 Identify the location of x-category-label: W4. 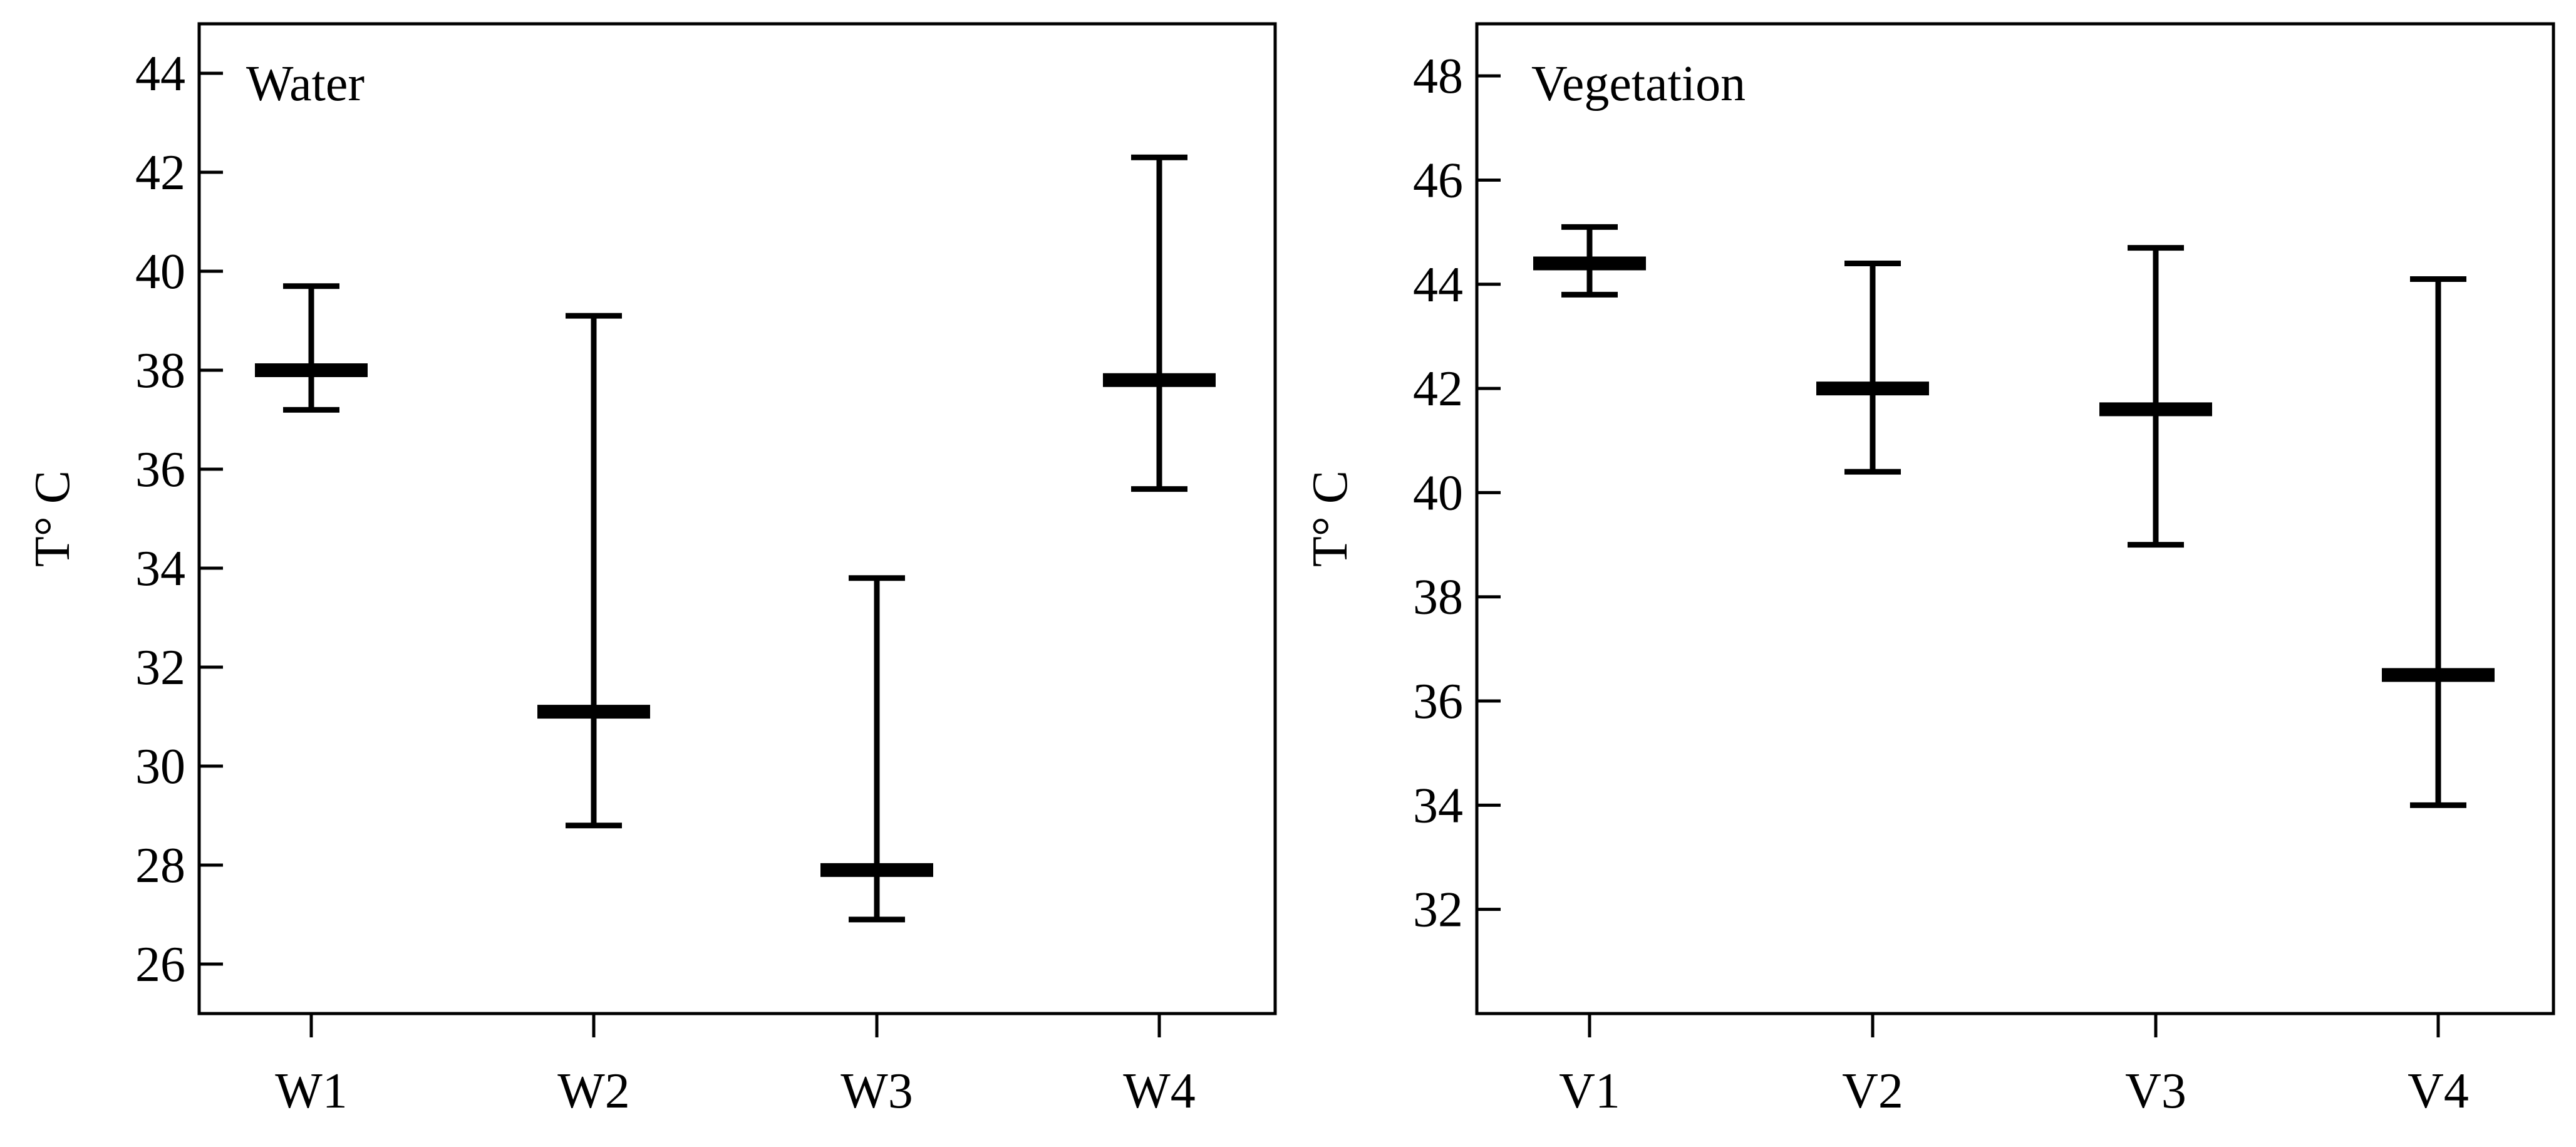
(1159, 1091).